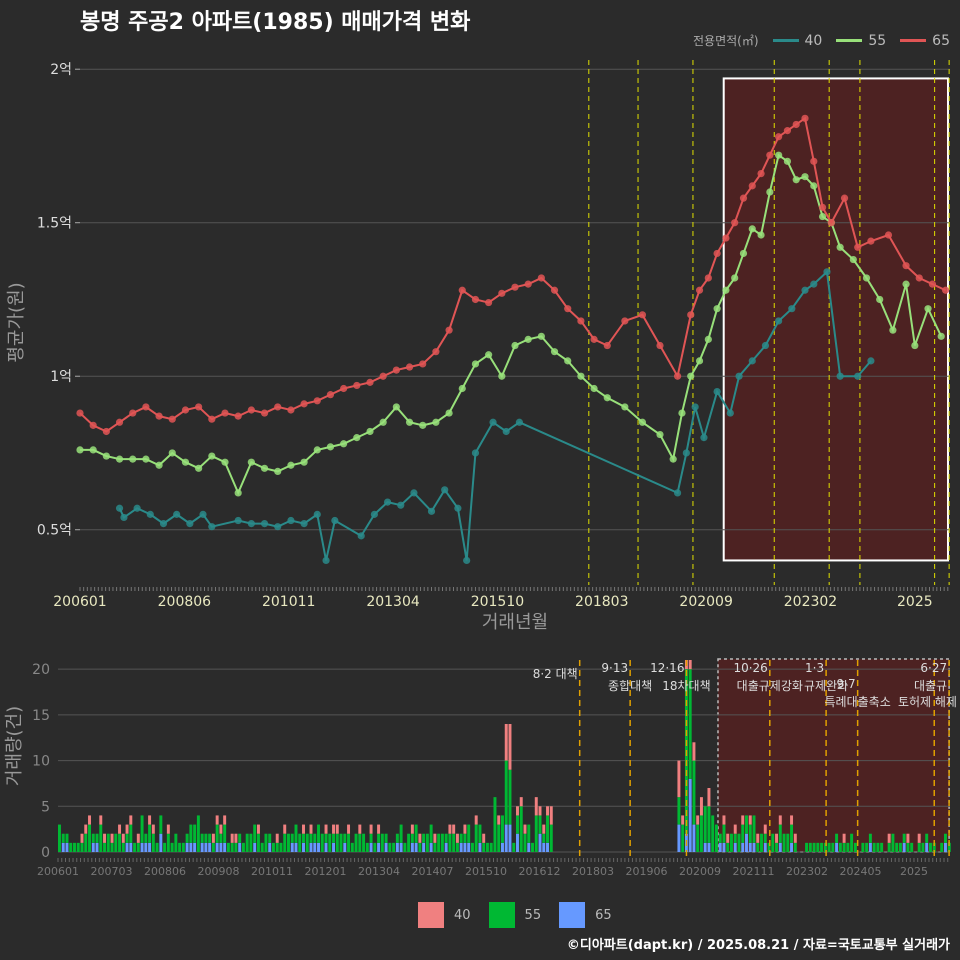 The image size is (960, 960). Describe the element at coordinates (846, 684) in the screenshot. I see `policy-annotation: 9·7` at that location.